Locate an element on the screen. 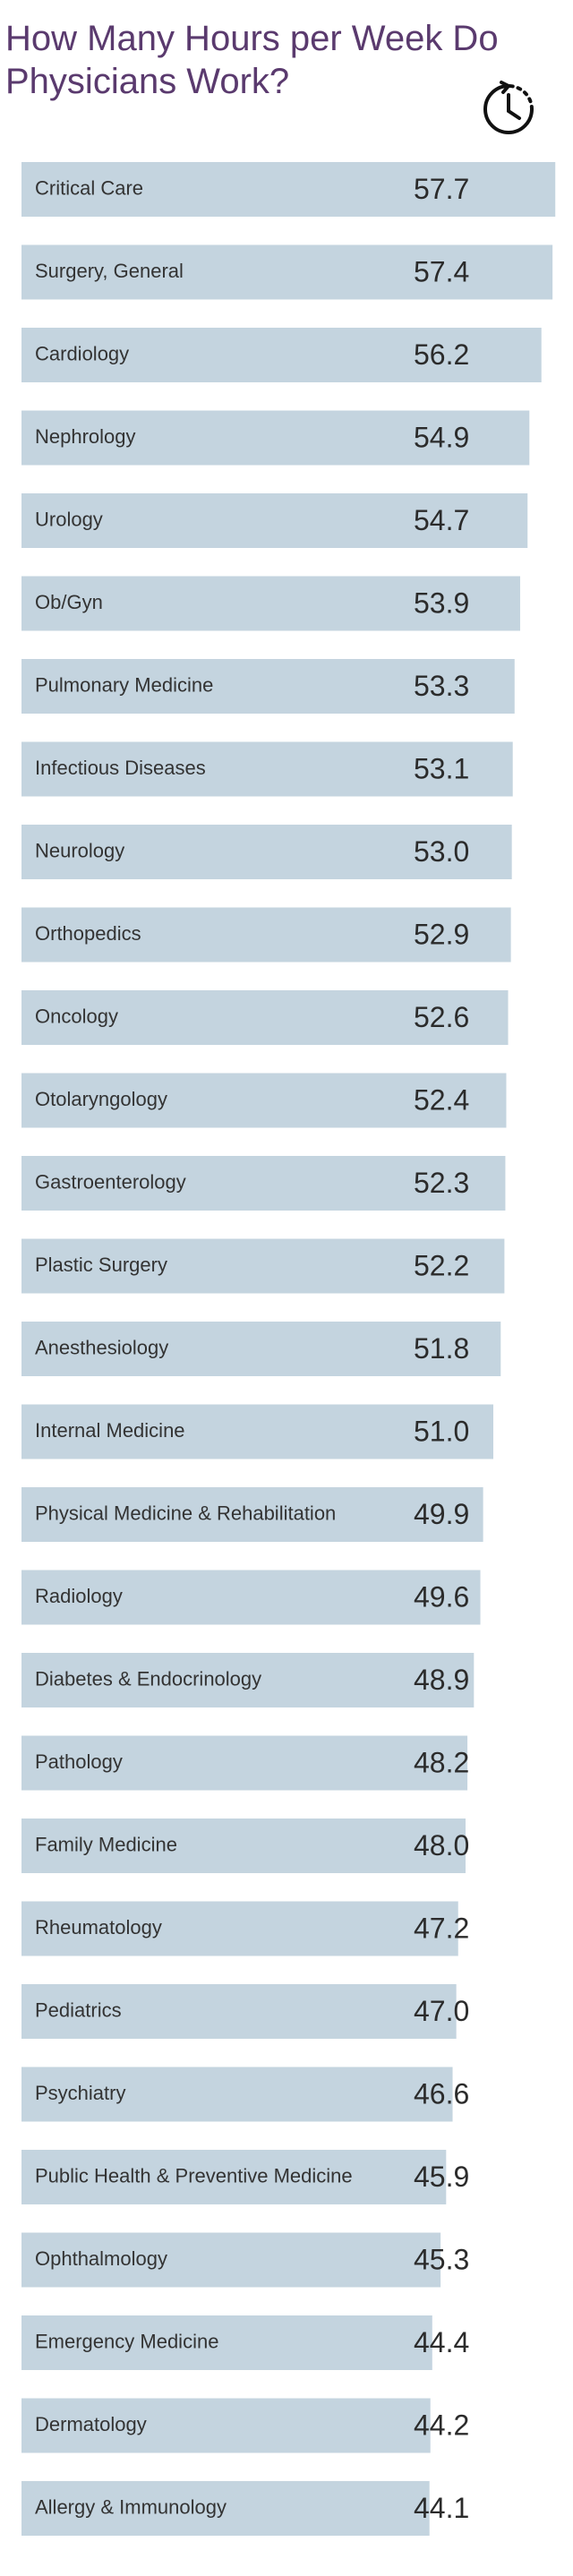  value-label: 57.7 is located at coordinates (441, 189).